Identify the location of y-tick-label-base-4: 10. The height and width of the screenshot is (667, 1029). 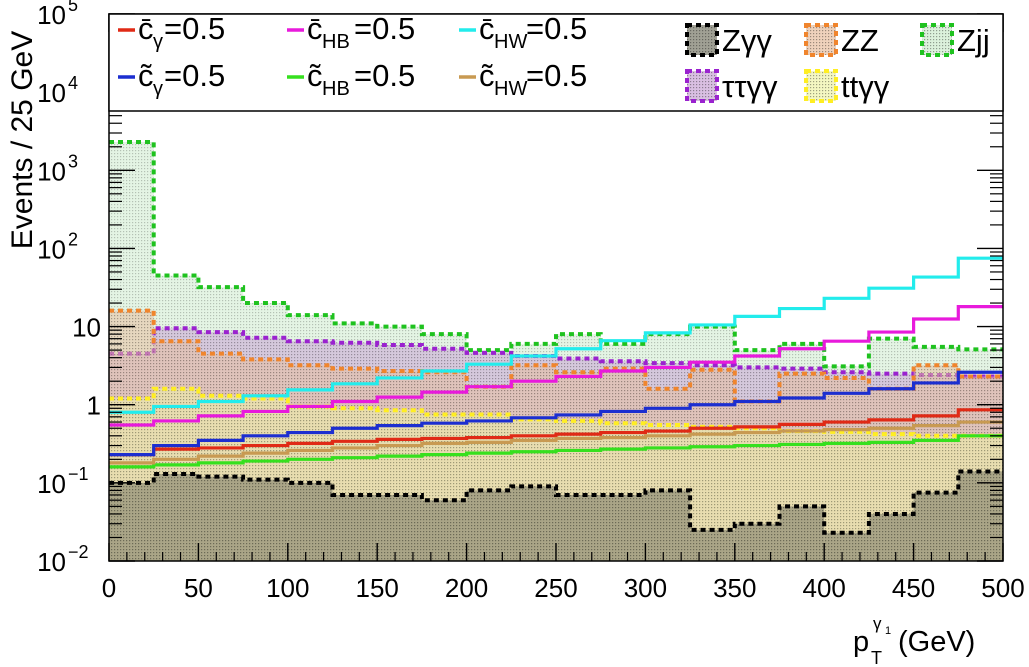
(51, 249).